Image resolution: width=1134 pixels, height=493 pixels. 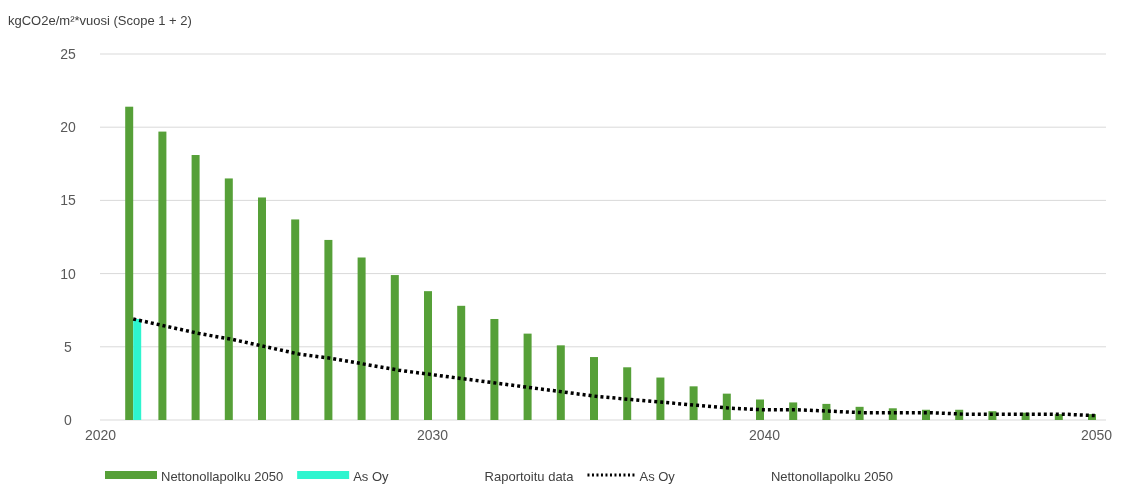 What do you see at coordinates (764, 434) in the screenshot?
I see `x-tick-label: 2040` at bounding box center [764, 434].